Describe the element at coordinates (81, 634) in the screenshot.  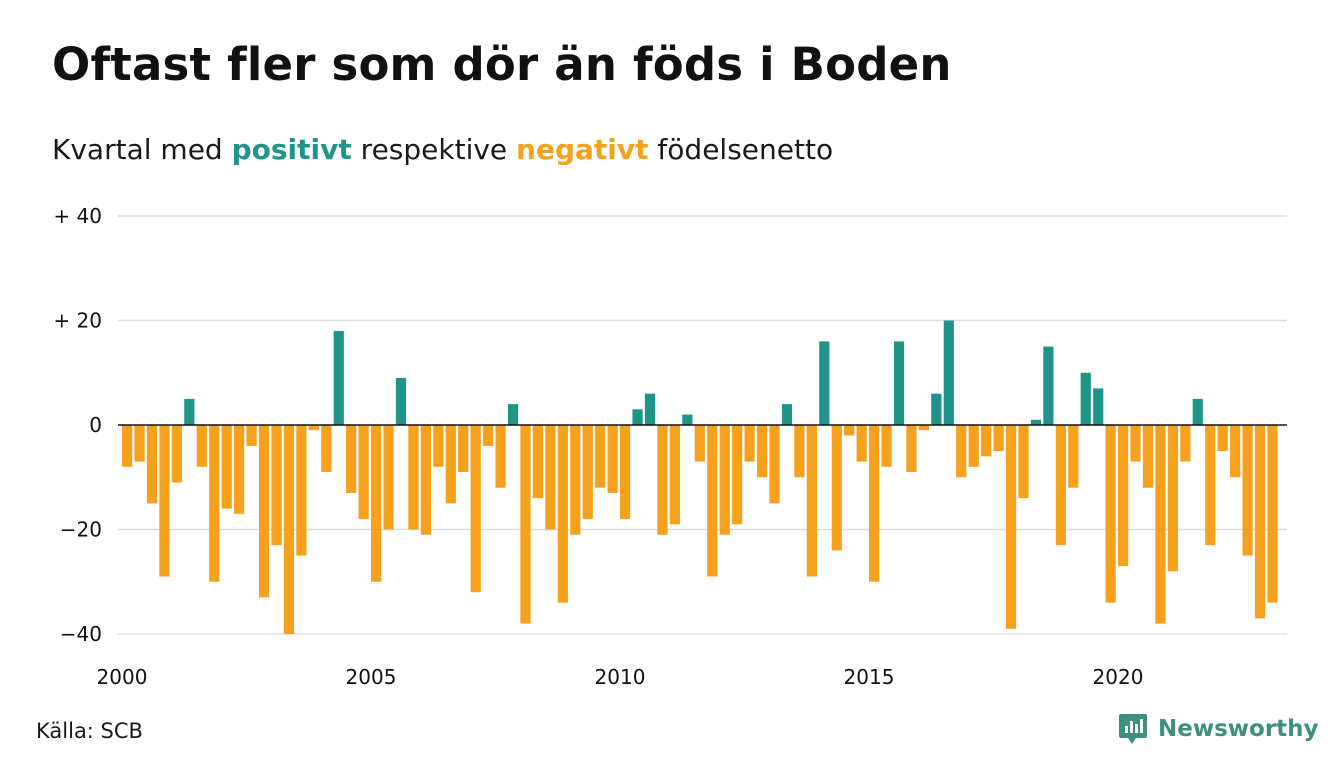
I see `y-tick-label: −40` at that location.